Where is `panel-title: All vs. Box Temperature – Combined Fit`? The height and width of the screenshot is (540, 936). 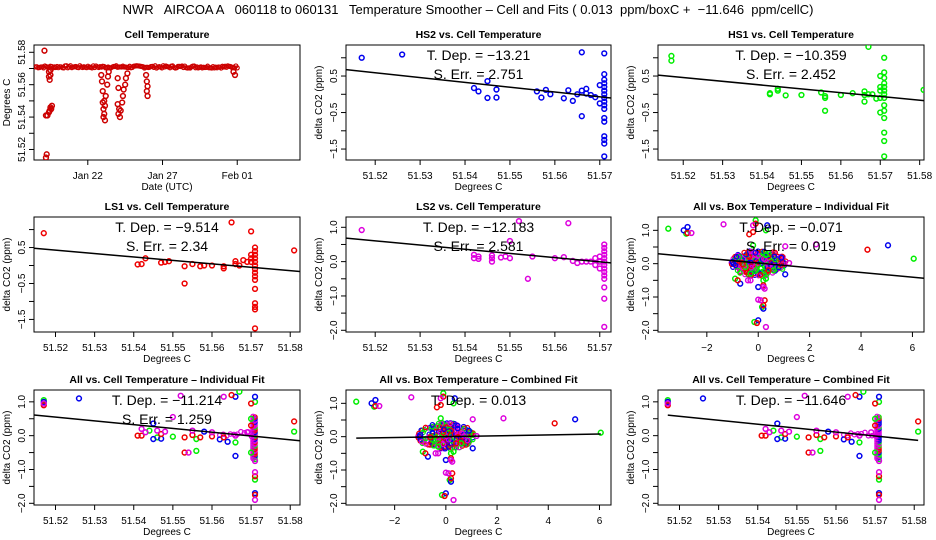
panel-title: All vs. Box Temperature – Combined Fit is located at coordinates (478, 380).